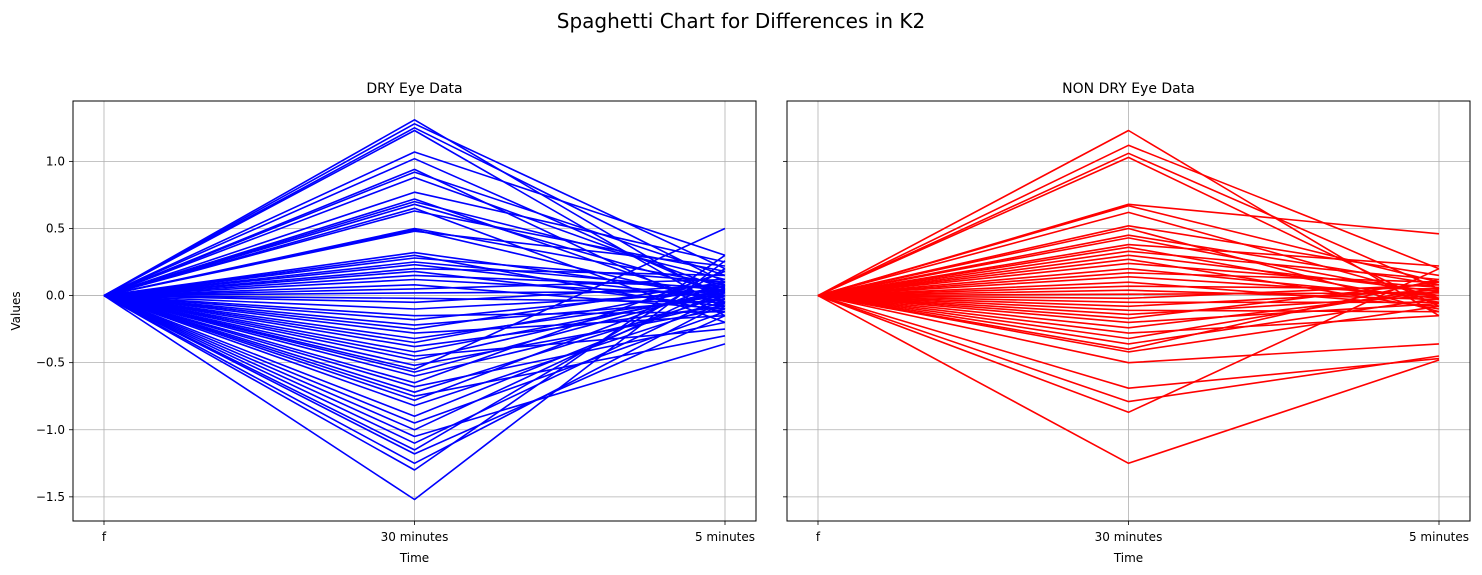  Describe the element at coordinates (1129, 537) in the screenshot. I see `chart-1-x-tick-label: 30 minutes` at that location.